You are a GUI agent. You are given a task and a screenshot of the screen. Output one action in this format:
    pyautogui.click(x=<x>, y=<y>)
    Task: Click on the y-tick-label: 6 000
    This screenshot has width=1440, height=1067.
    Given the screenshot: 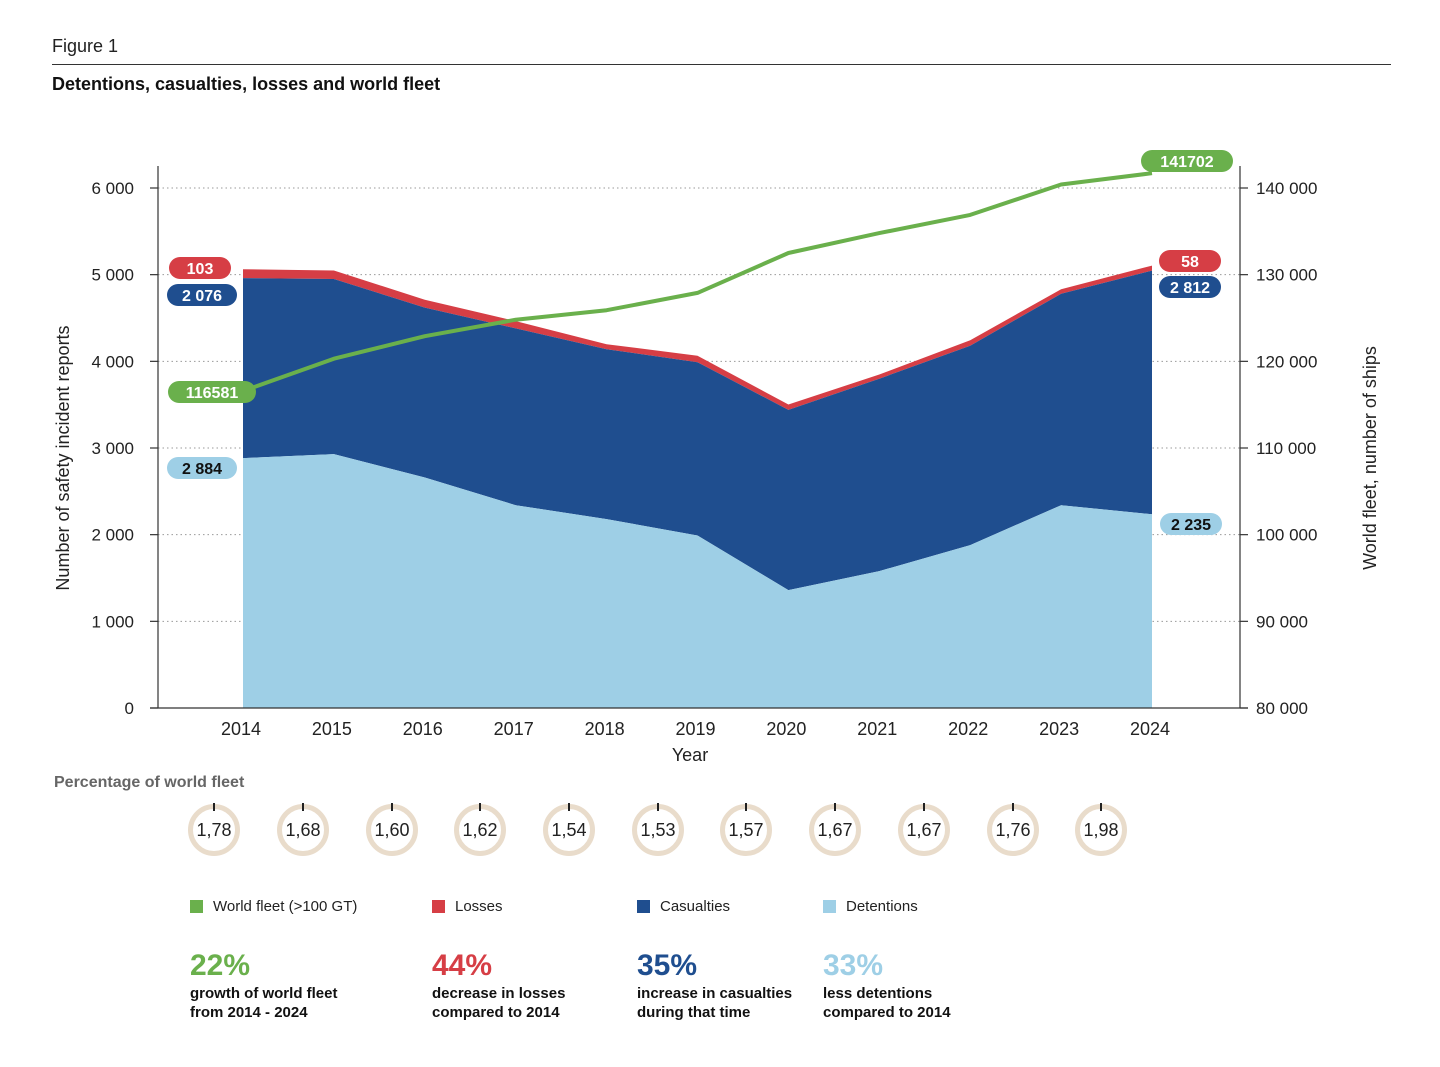 What is the action you would take?
    pyautogui.click(x=112, y=188)
    